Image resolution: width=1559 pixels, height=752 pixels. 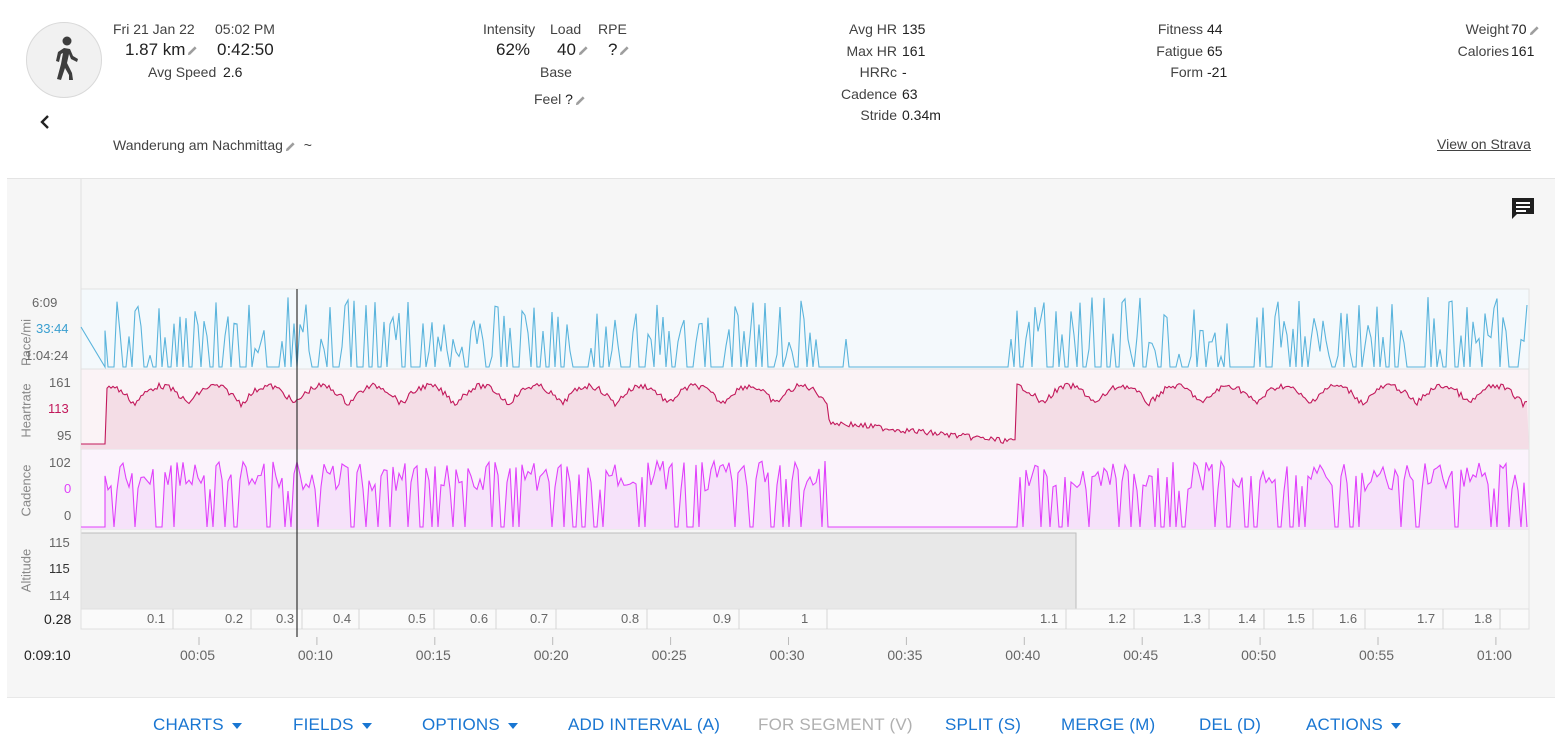 I want to click on options-menu-label: OPTIONS, so click(x=461, y=724).